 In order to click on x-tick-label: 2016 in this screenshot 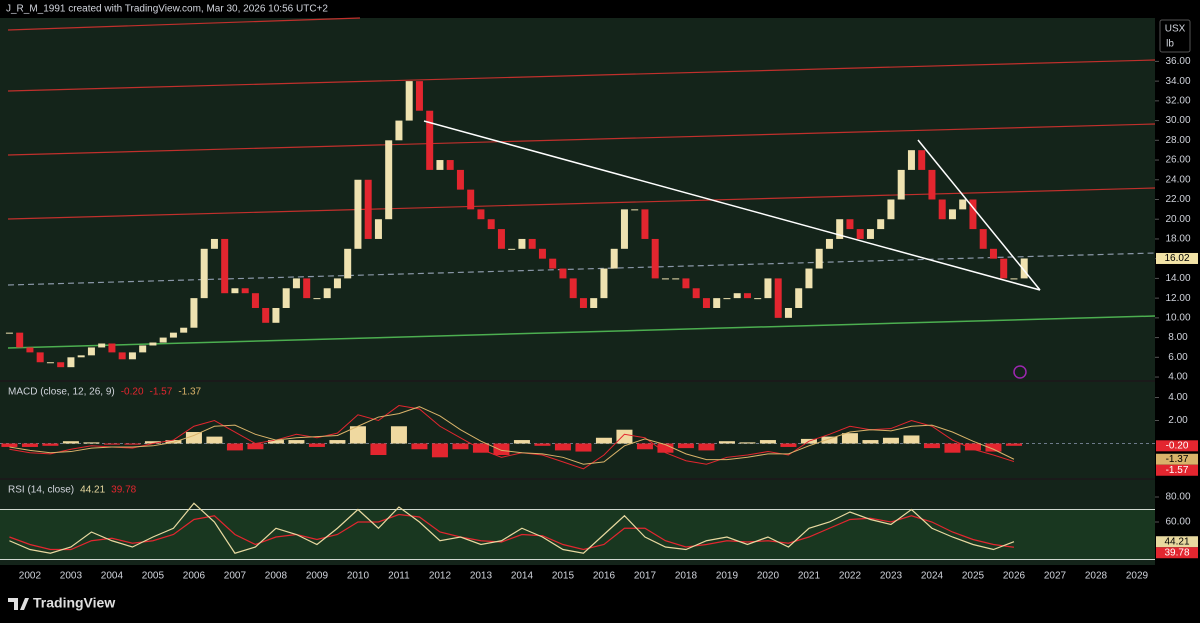, I will do `click(604, 576)`.